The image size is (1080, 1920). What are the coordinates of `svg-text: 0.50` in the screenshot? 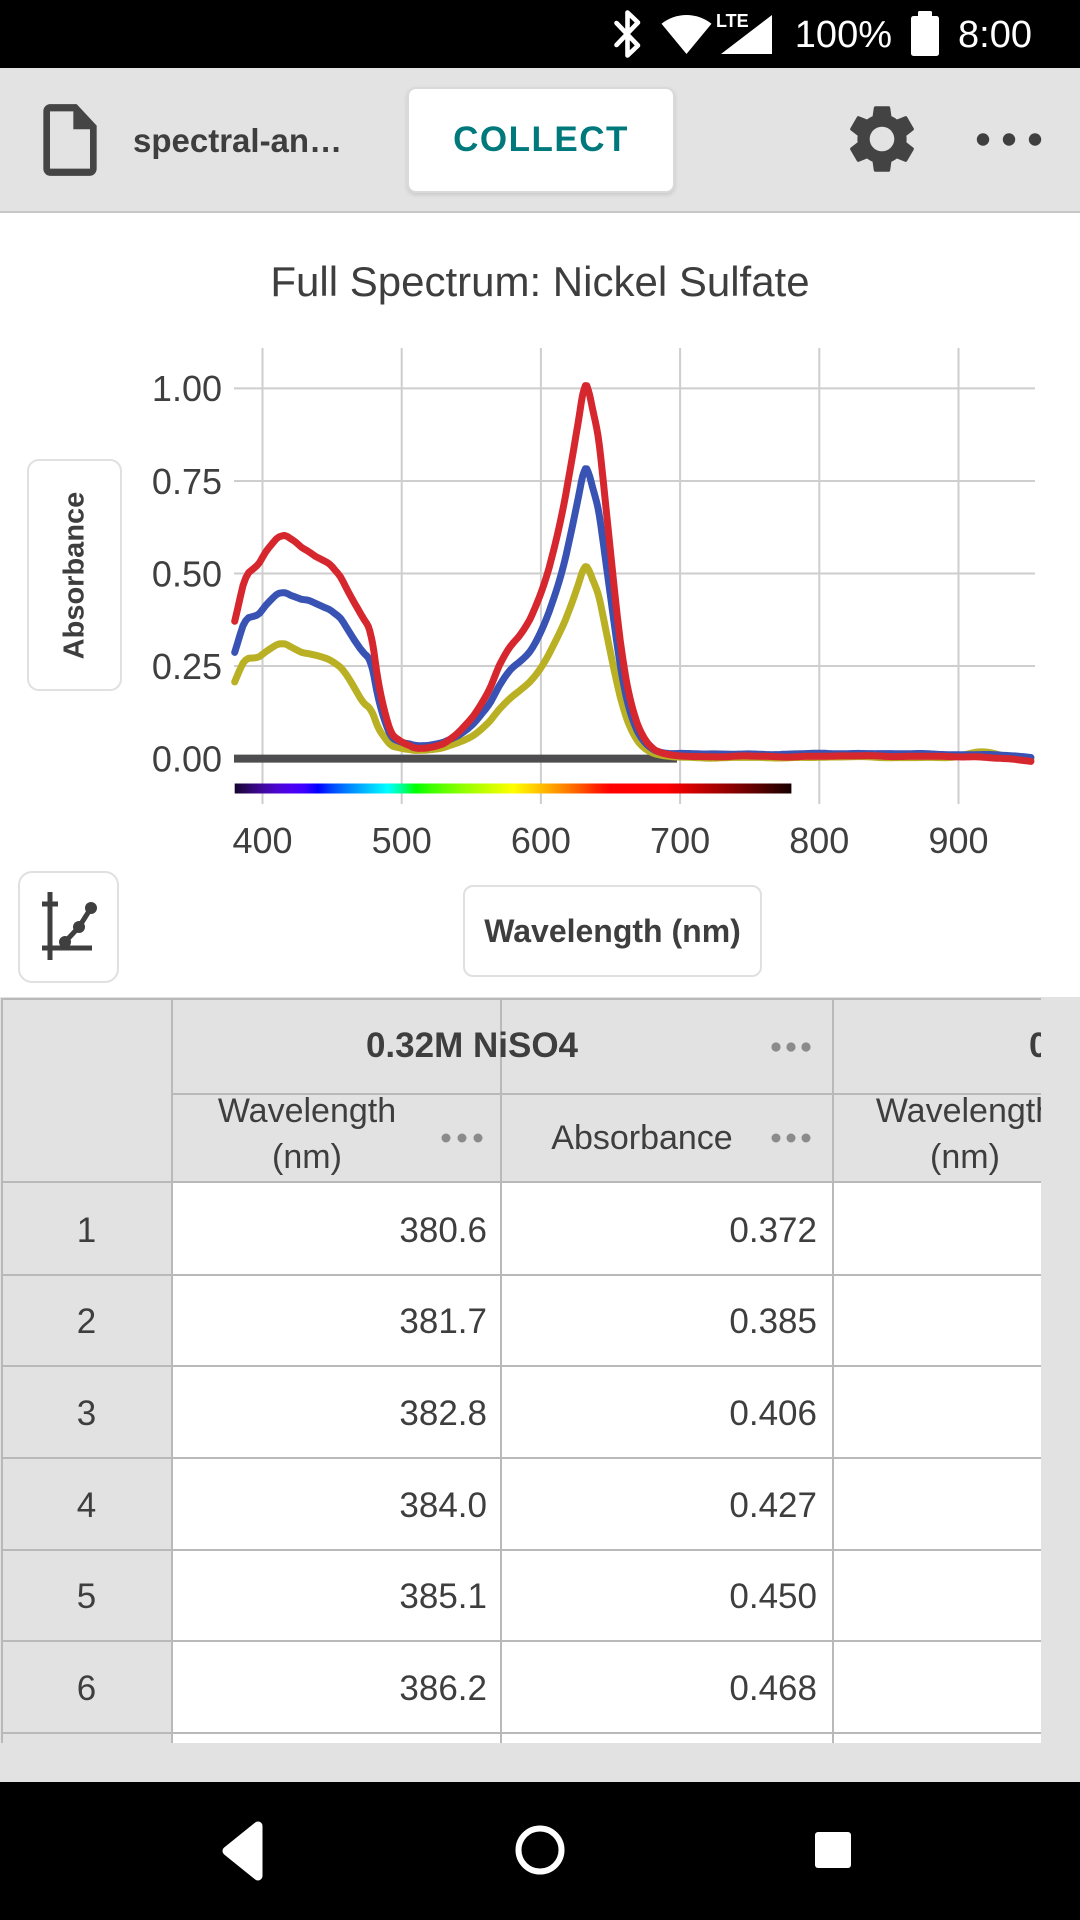 It's located at (187, 573).